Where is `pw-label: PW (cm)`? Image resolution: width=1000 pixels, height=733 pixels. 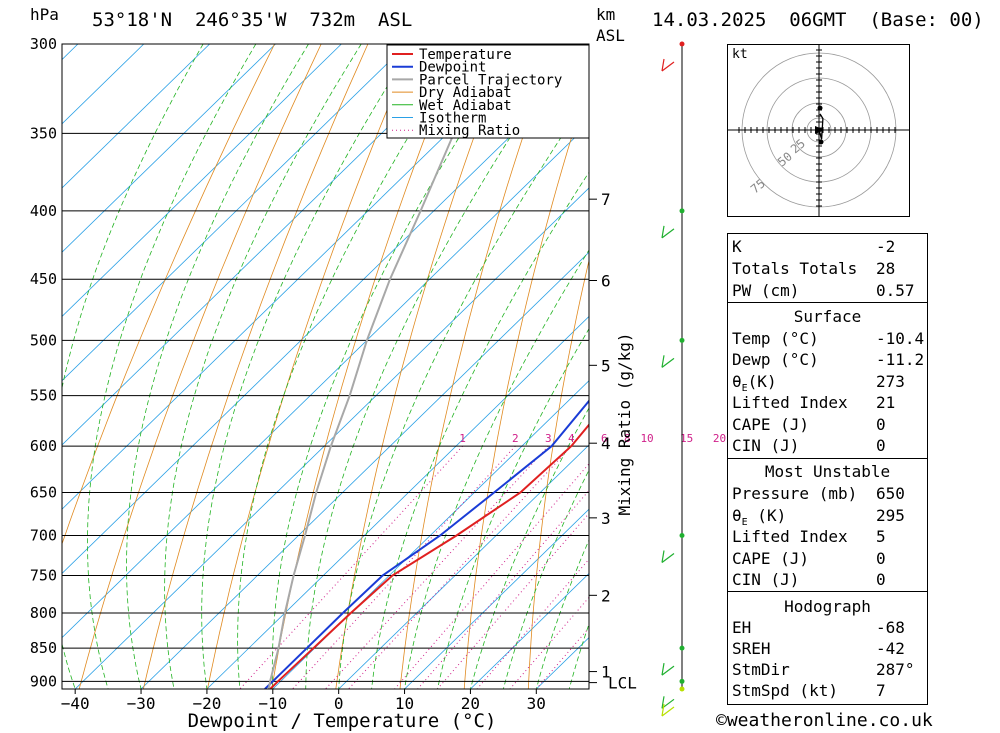 pw-label: PW (cm) is located at coordinates (766, 290).